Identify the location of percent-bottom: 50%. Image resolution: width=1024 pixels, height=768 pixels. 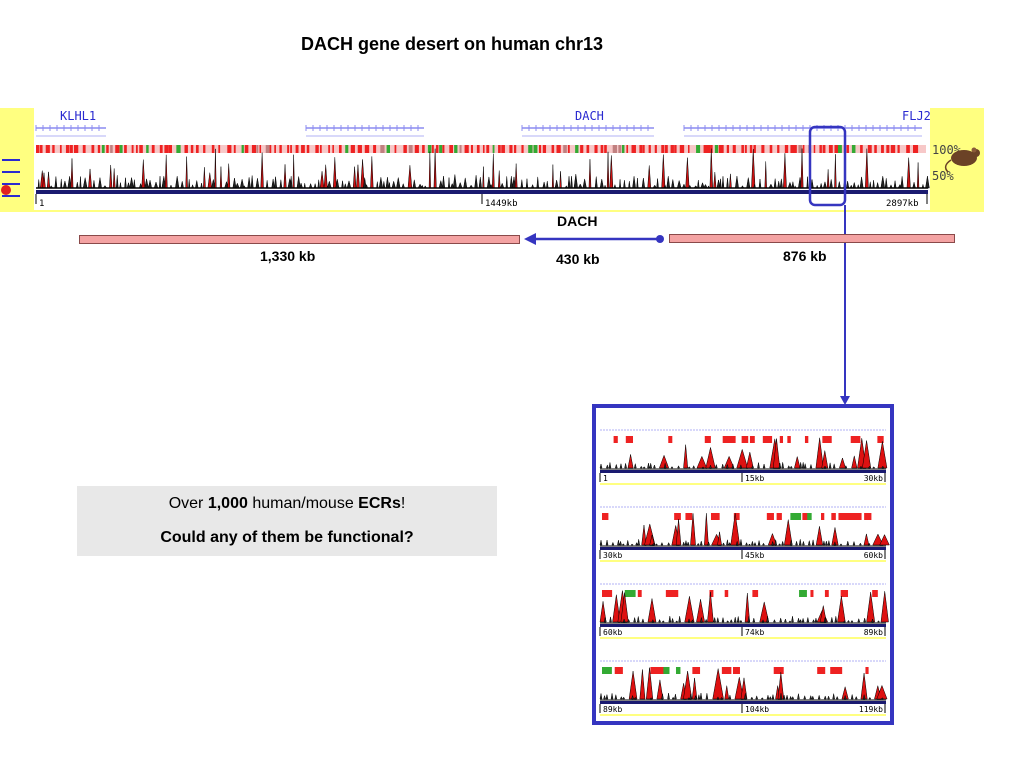
(943, 176).